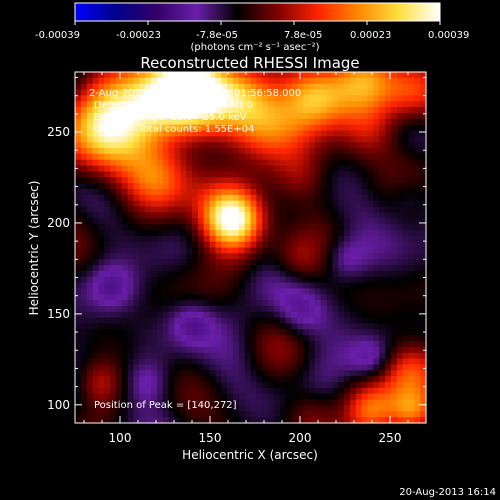 The height and width of the screenshot is (500, 500). I want to click on y-tick-label-250: 250, so click(58, 132).